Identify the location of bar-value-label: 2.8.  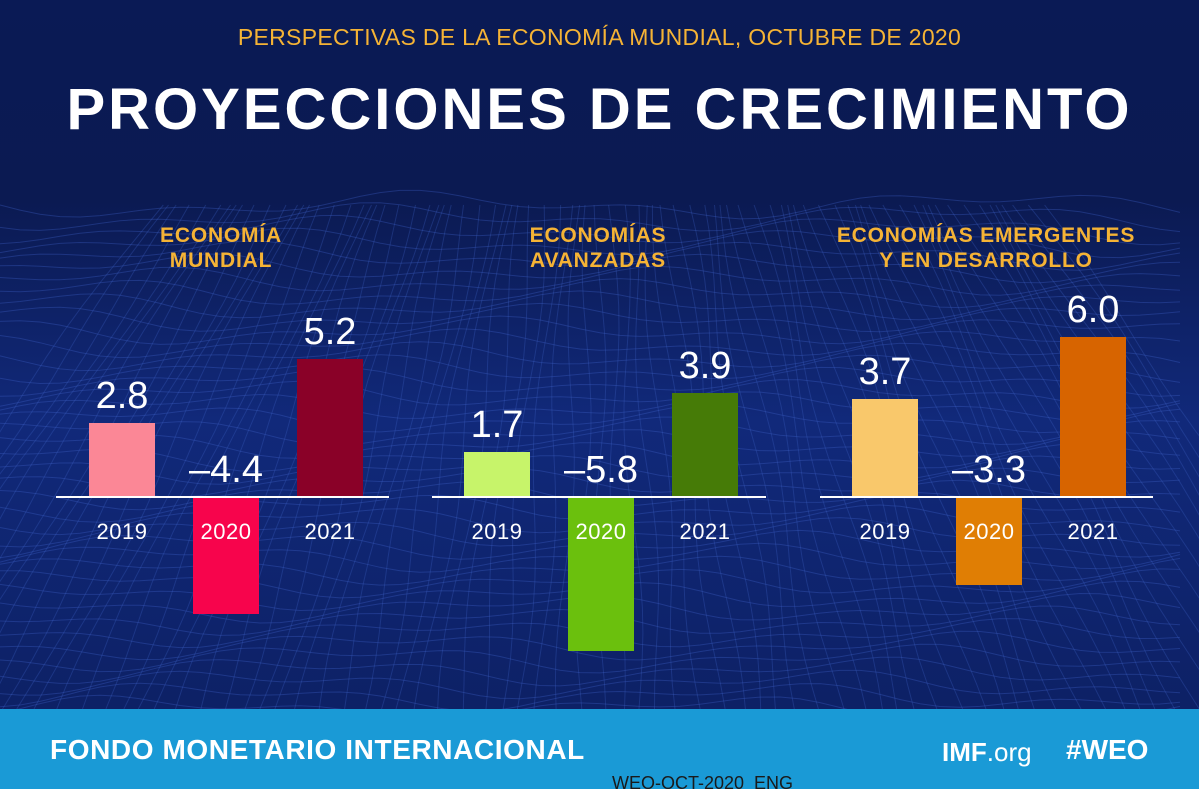
(122, 395).